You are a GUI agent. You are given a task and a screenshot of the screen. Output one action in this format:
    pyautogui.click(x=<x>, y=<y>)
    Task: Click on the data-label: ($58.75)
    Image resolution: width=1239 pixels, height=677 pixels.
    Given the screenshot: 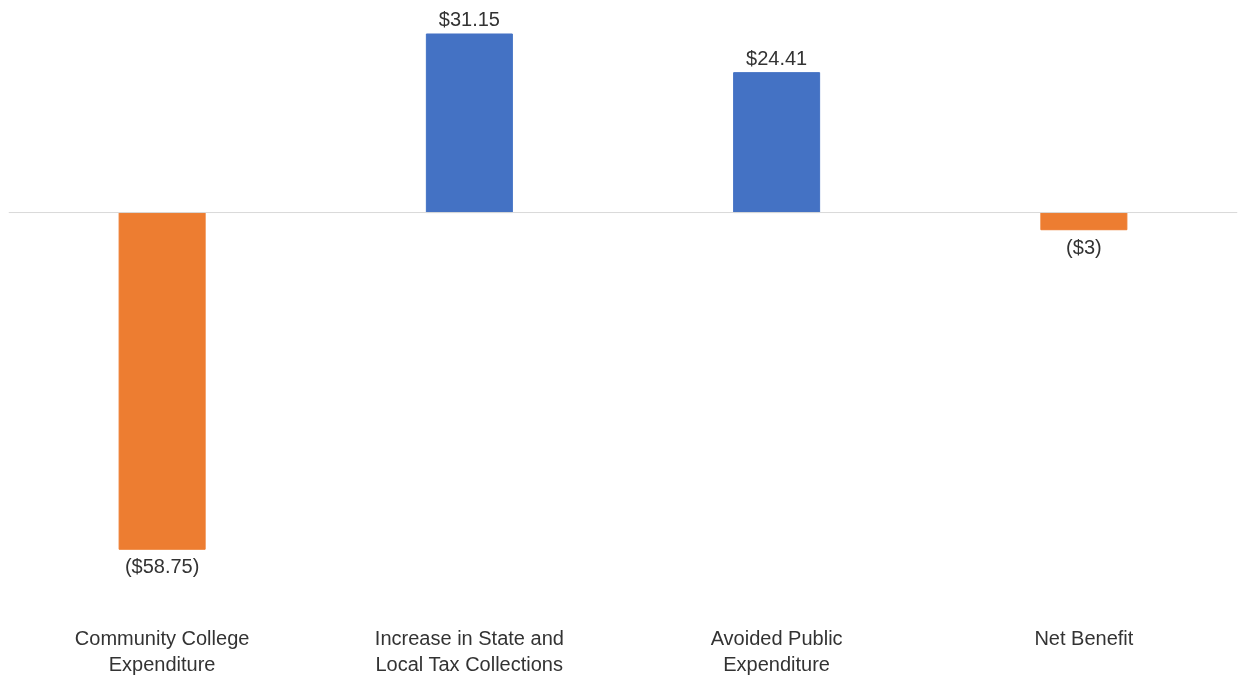 What is the action you would take?
    pyautogui.click(x=162, y=566)
    